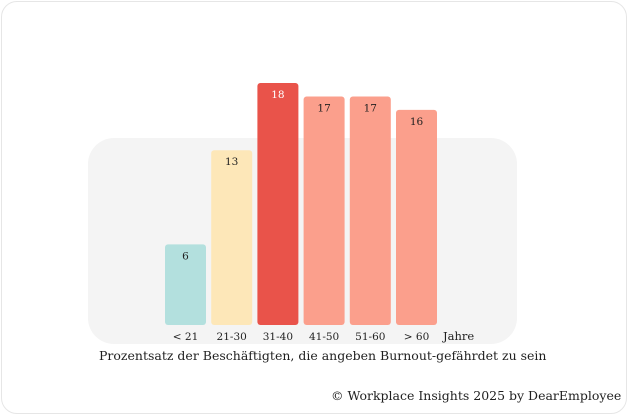 Image resolution: width=630 pixels, height=417 pixels. What do you see at coordinates (277, 95) in the screenshot?
I see `bar-value-label: 18` at bounding box center [277, 95].